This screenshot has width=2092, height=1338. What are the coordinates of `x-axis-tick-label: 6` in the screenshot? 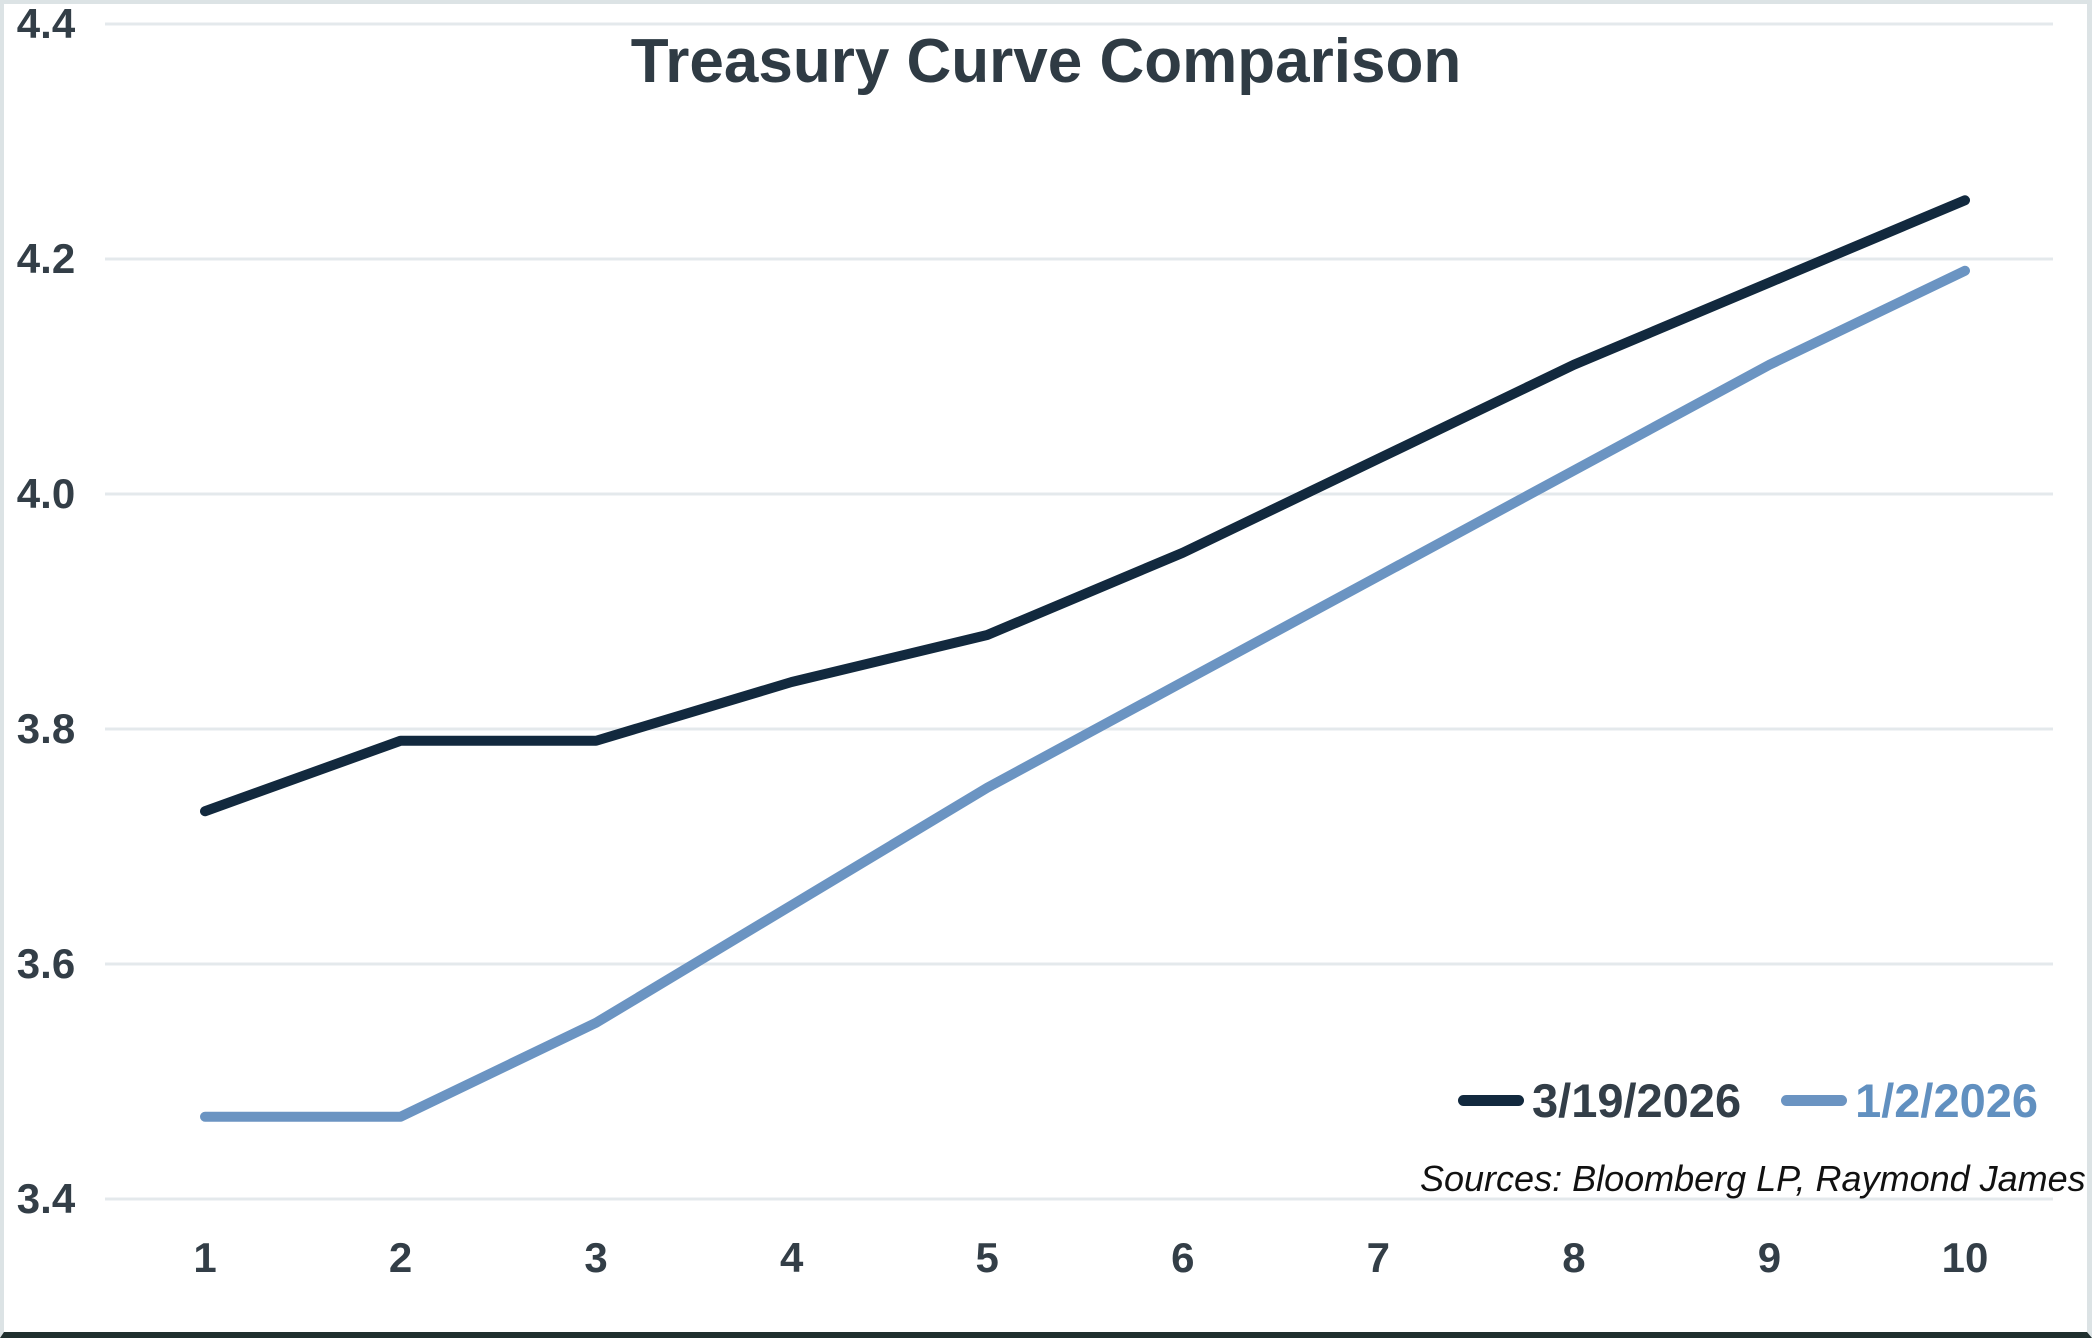 It's located at (1182, 1257).